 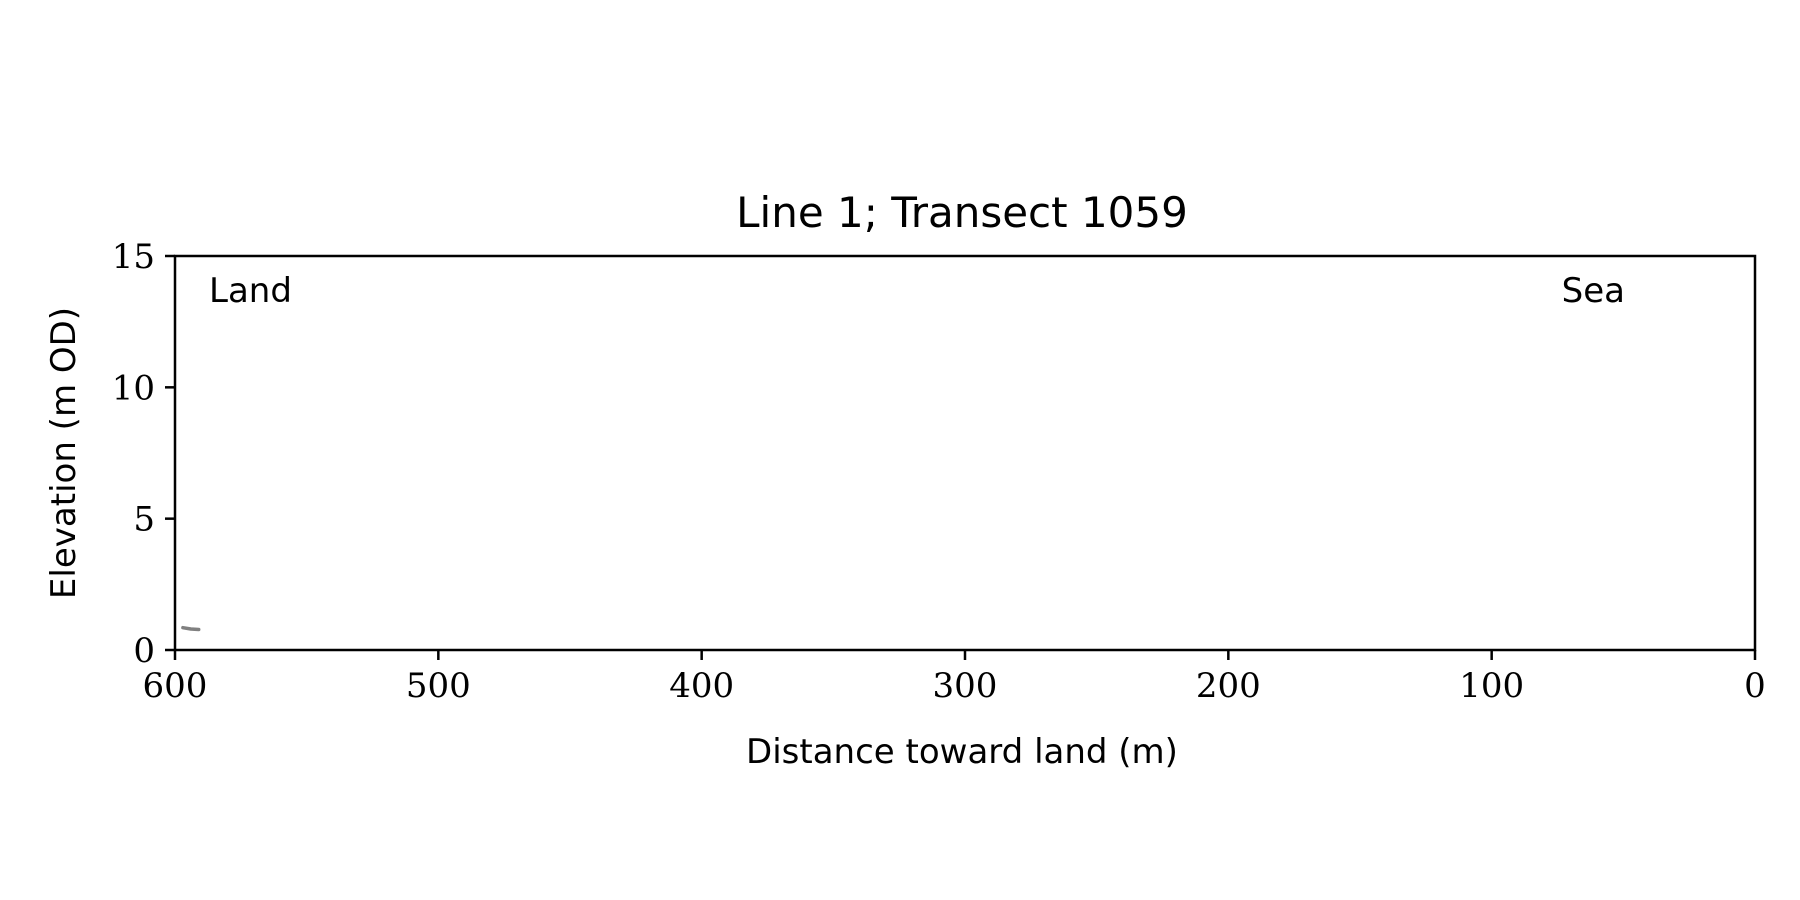 What do you see at coordinates (962, 212) in the screenshot?
I see `chart-title: Line 1; Transect 1059` at bounding box center [962, 212].